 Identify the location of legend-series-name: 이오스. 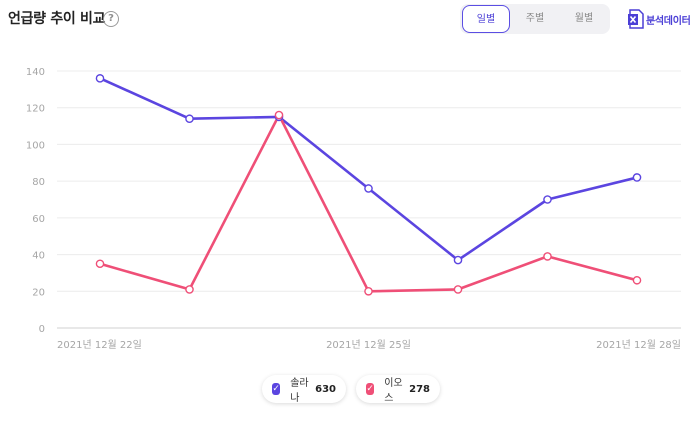
(393, 391).